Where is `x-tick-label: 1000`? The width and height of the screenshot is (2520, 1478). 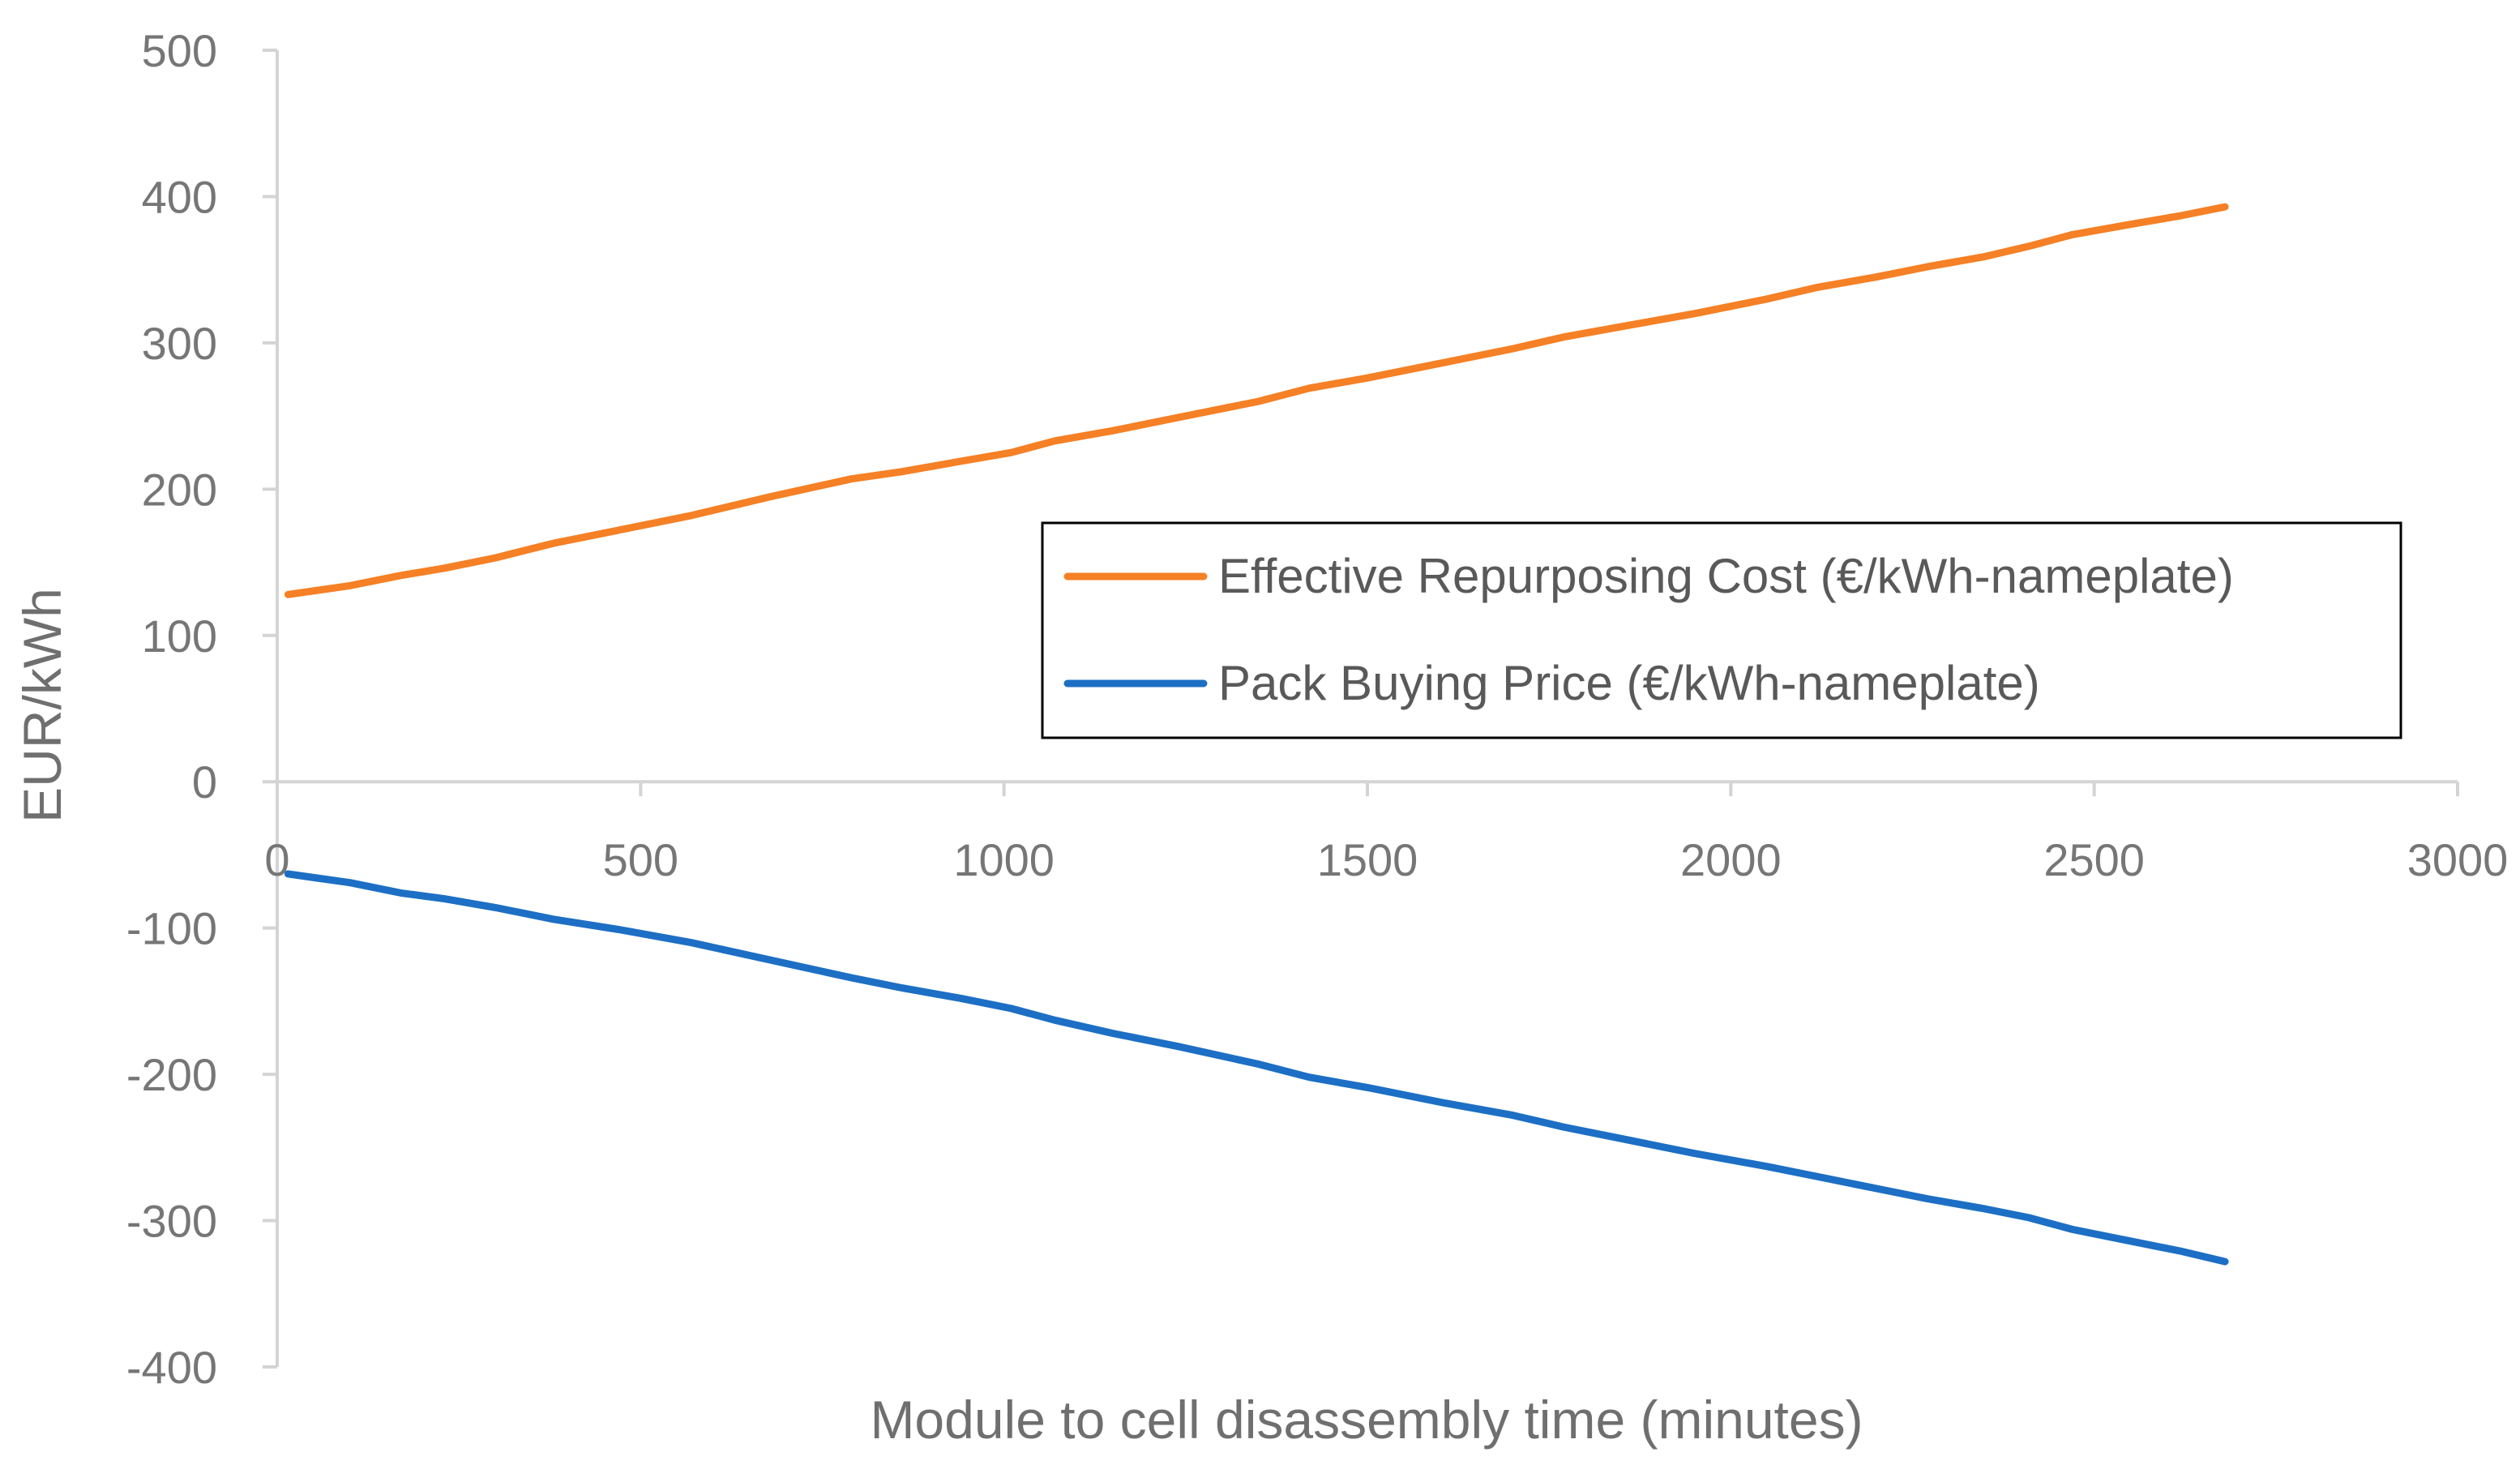
x-tick-label: 1000 is located at coordinates (1004, 860).